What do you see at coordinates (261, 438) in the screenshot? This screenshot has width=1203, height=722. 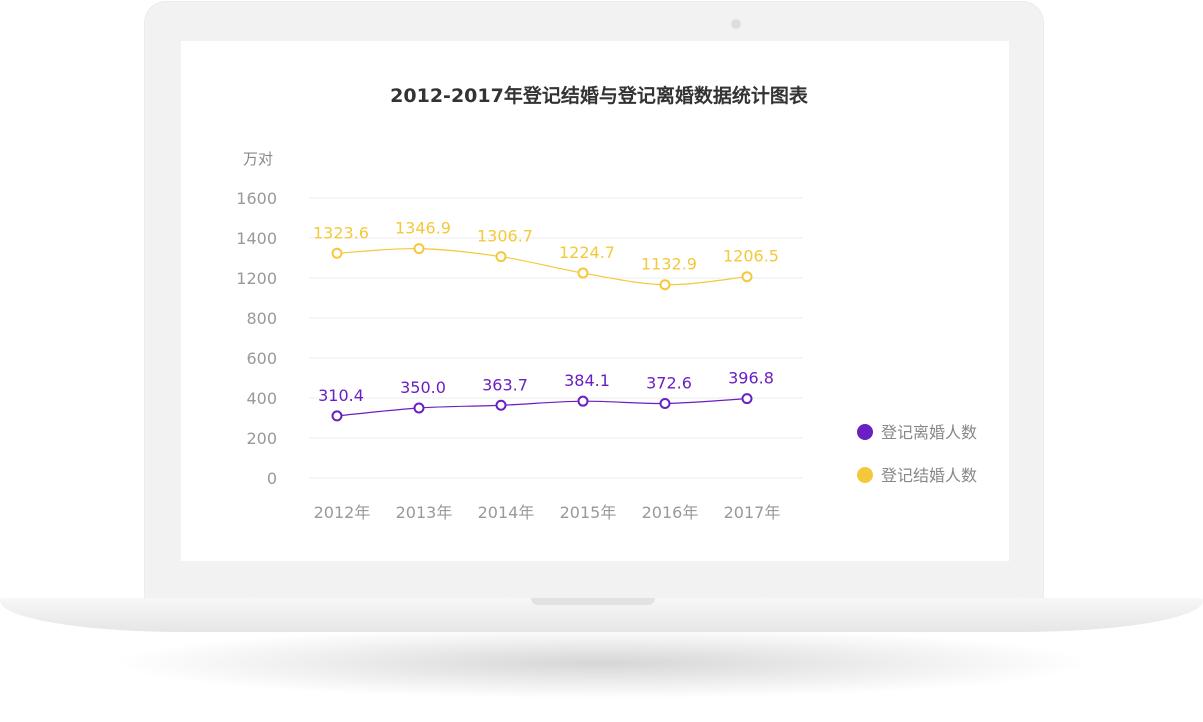 I see `y-tick-label: 200` at bounding box center [261, 438].